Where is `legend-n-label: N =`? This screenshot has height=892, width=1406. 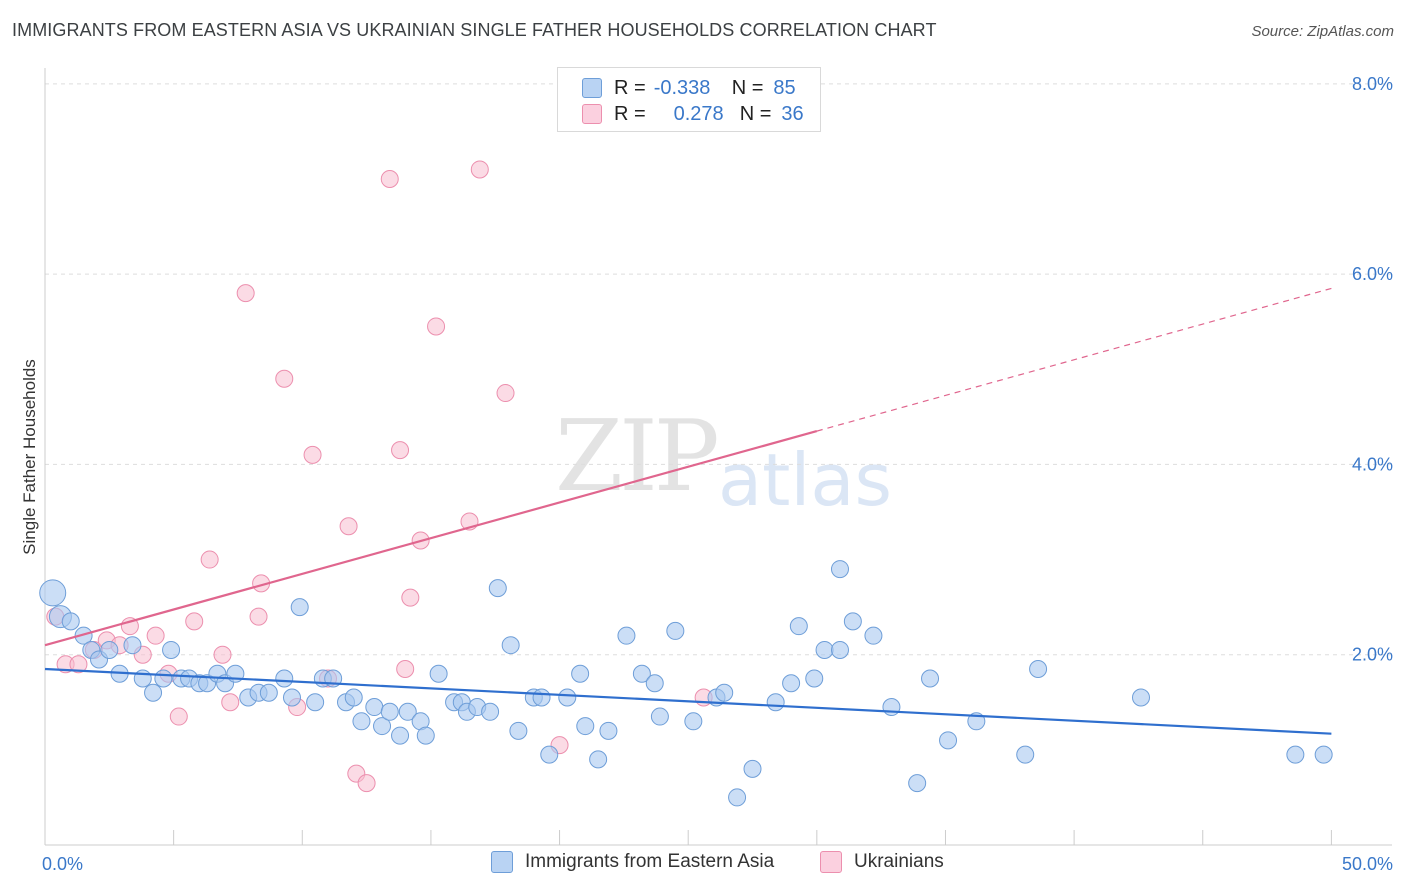 legend-n-label: N = is located at coordinates (755, 113).